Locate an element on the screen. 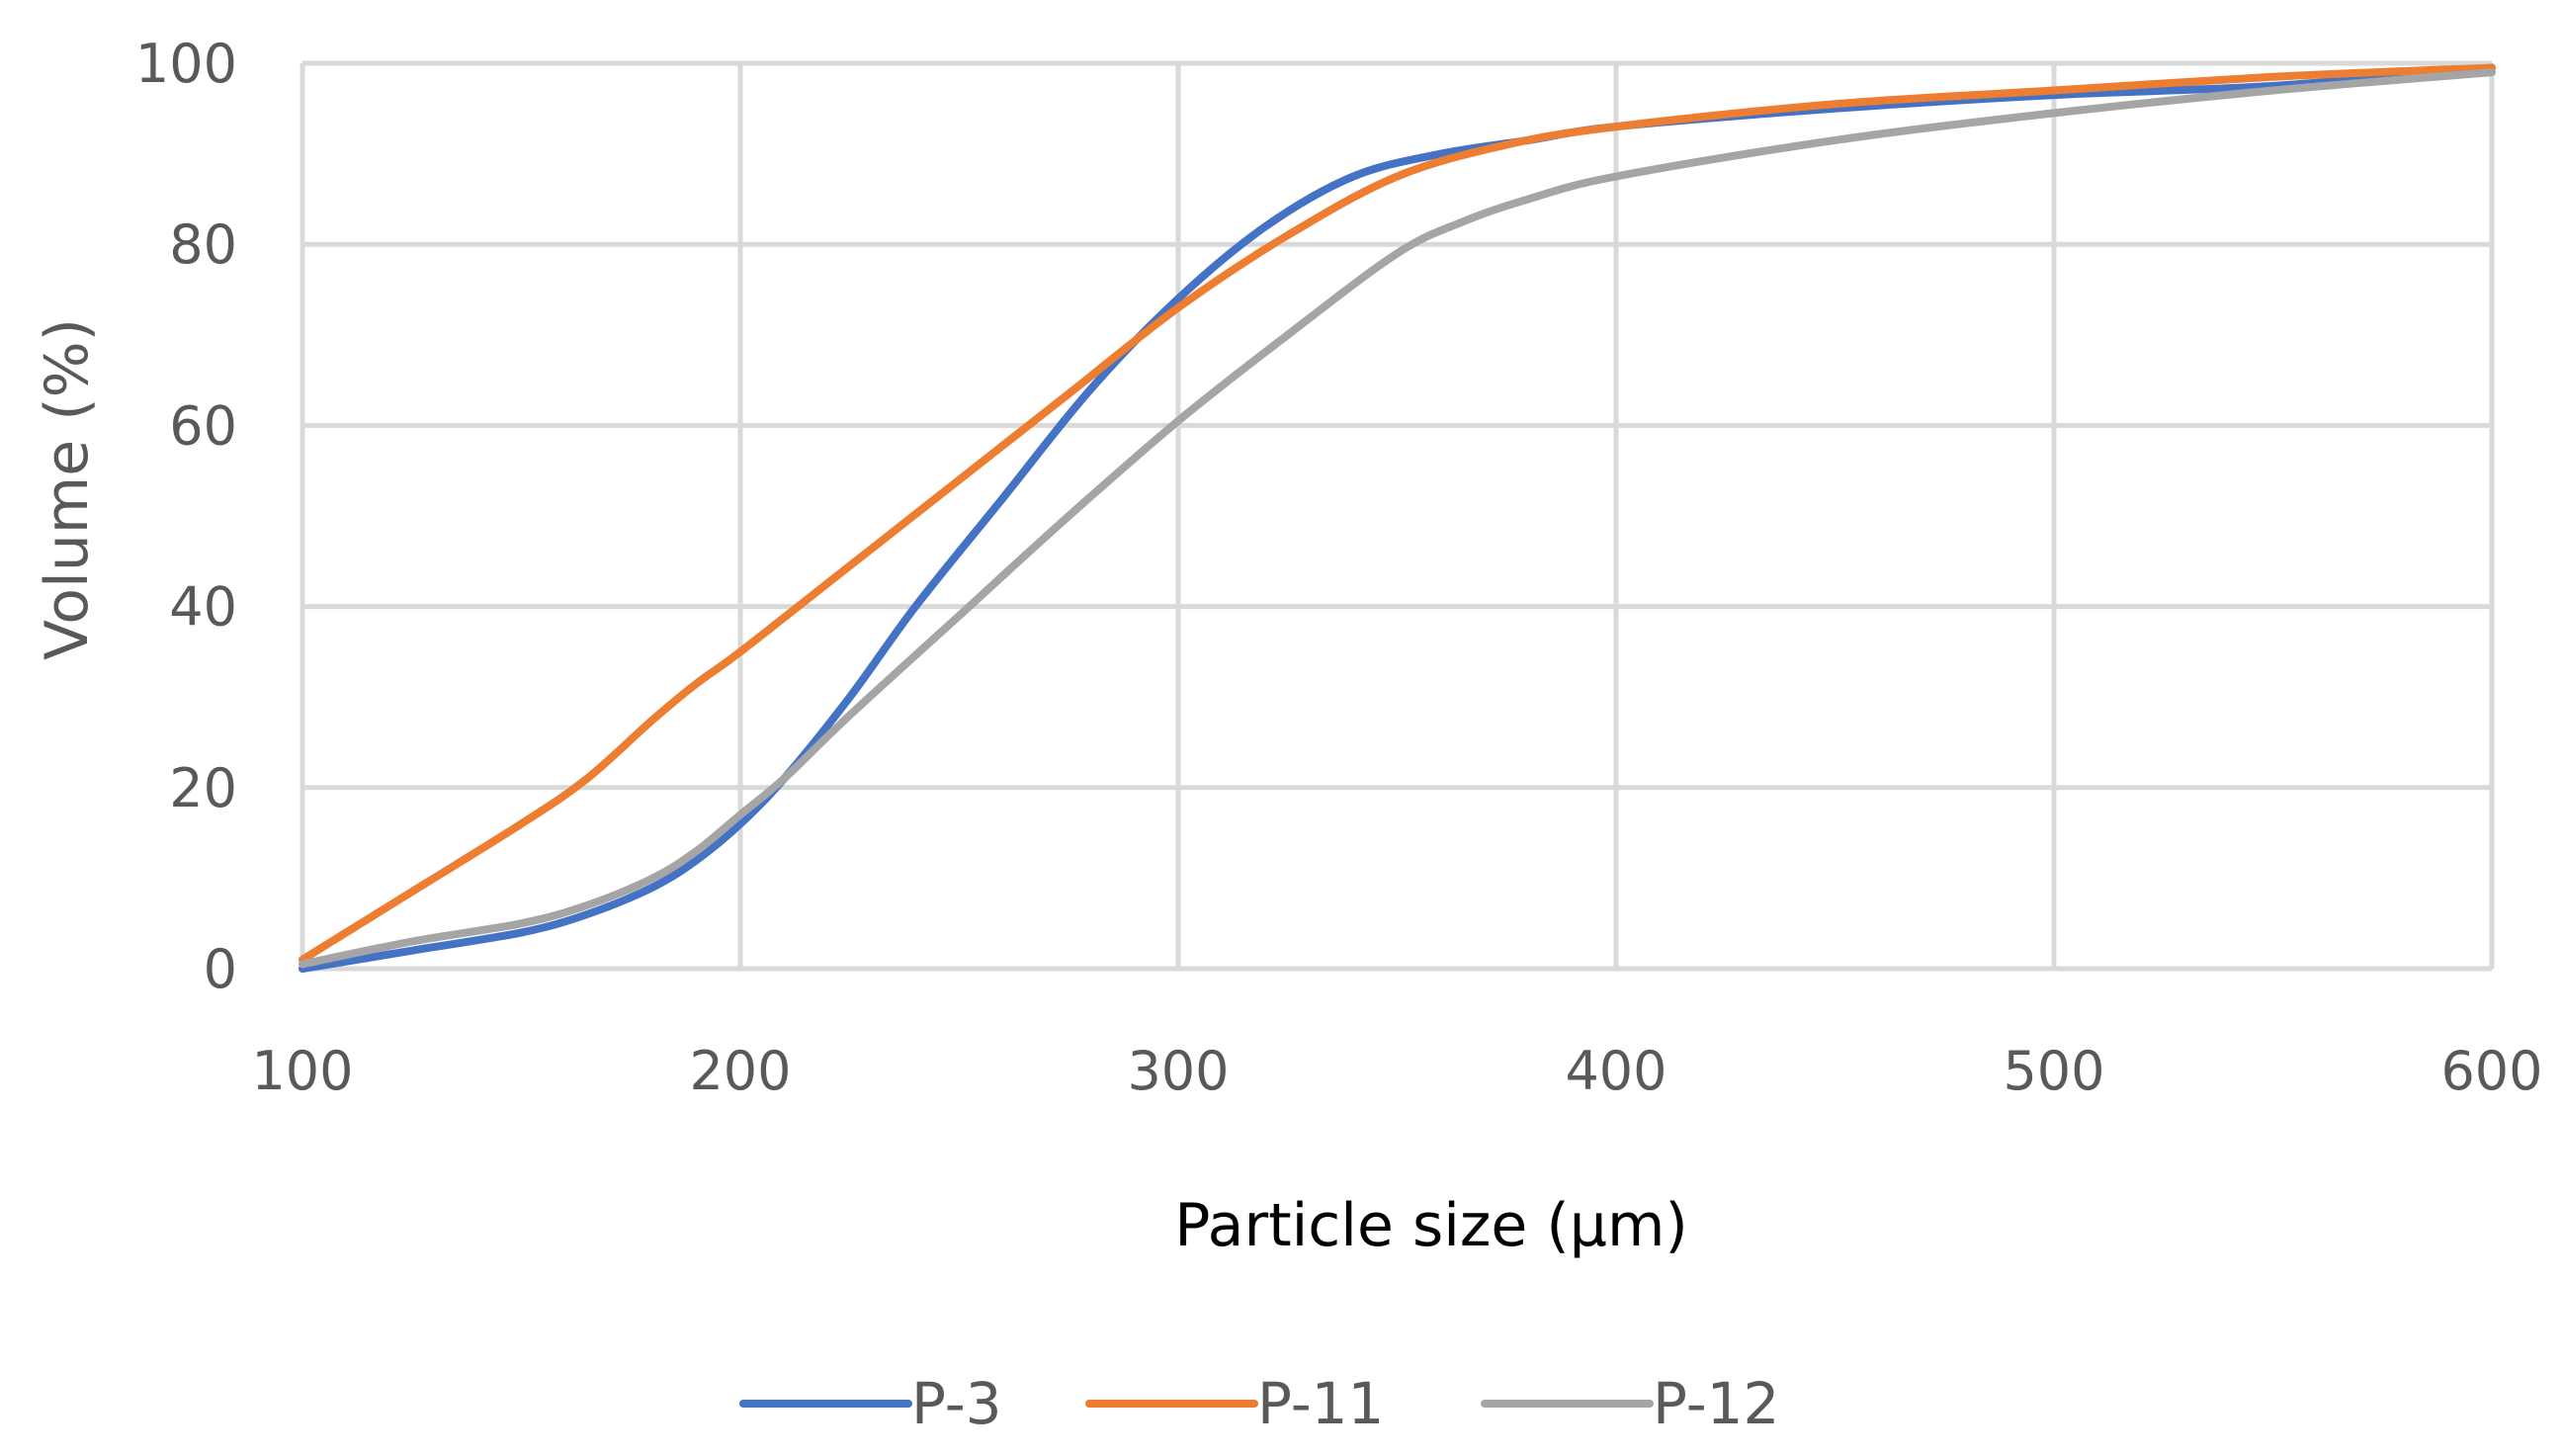 The height and width of the screenshot is (1456, 2563). x-tick-label-100: 100 is located at coordinates (302, 1071).